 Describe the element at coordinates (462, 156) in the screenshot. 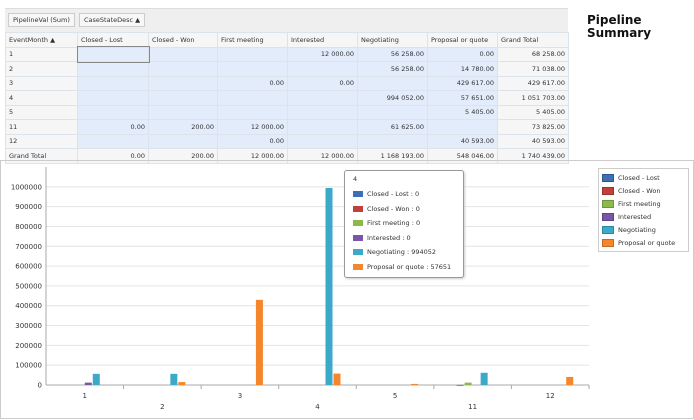

I see `table-cell: 548 046.00` at that location.